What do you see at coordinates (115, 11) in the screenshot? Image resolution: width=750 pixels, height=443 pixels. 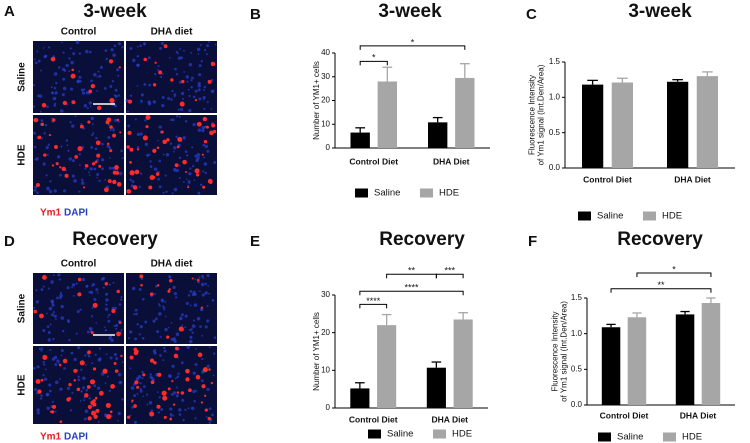 I see `panel-title: 3-week` at bounding box center [115, 11].